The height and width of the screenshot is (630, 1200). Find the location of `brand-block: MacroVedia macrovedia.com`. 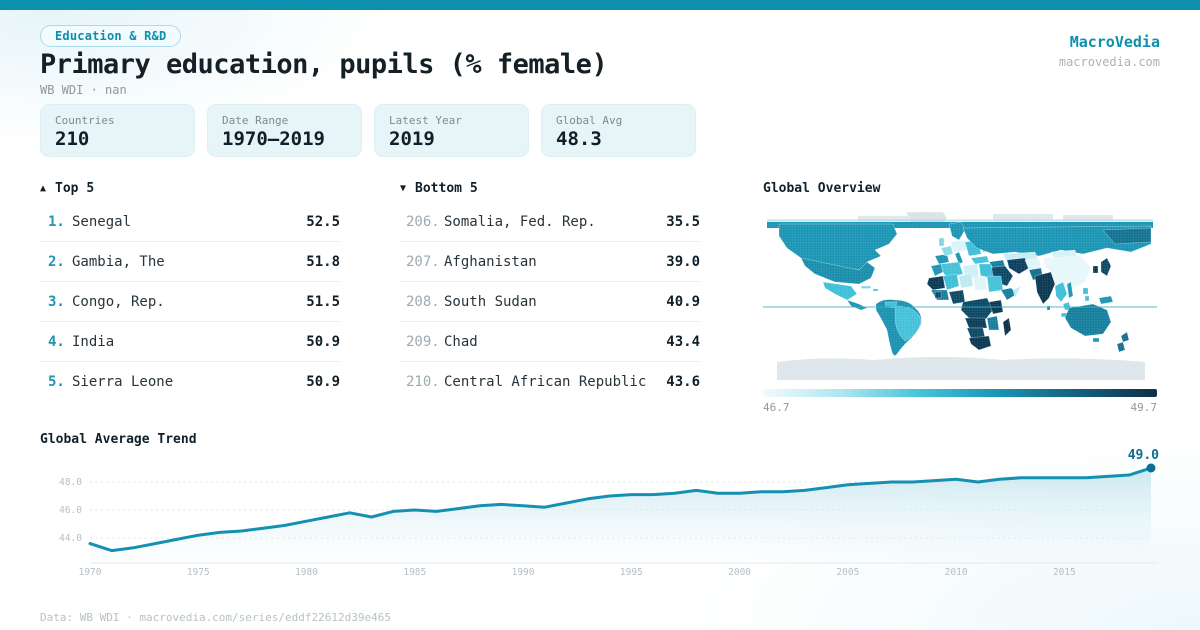

brand-block: MacroVedia macrovedia.com is located at coordinates (1109, 51).